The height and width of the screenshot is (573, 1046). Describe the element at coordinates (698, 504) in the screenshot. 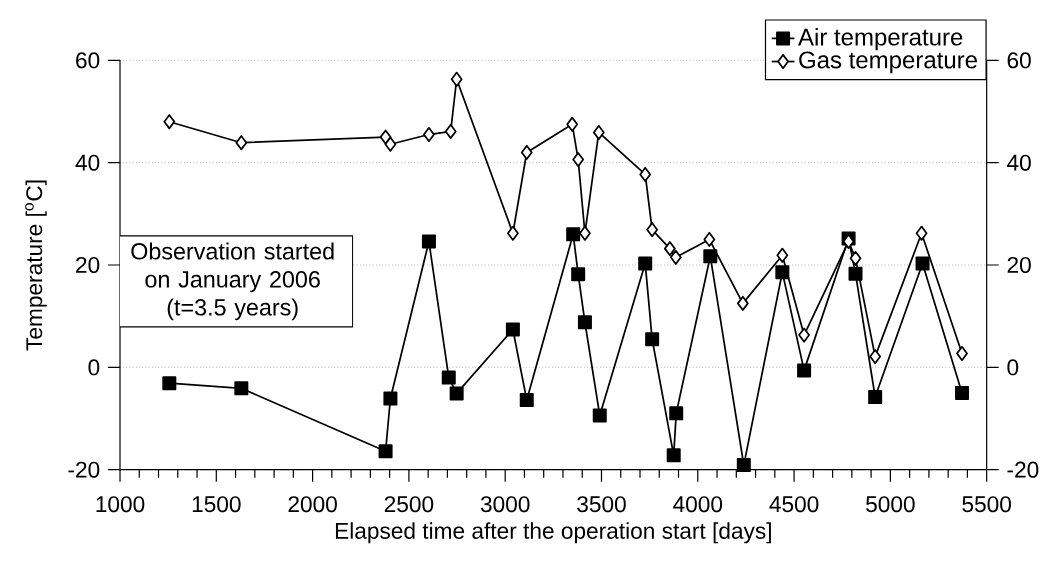

I see `x-tick-label: 4000` at that location.